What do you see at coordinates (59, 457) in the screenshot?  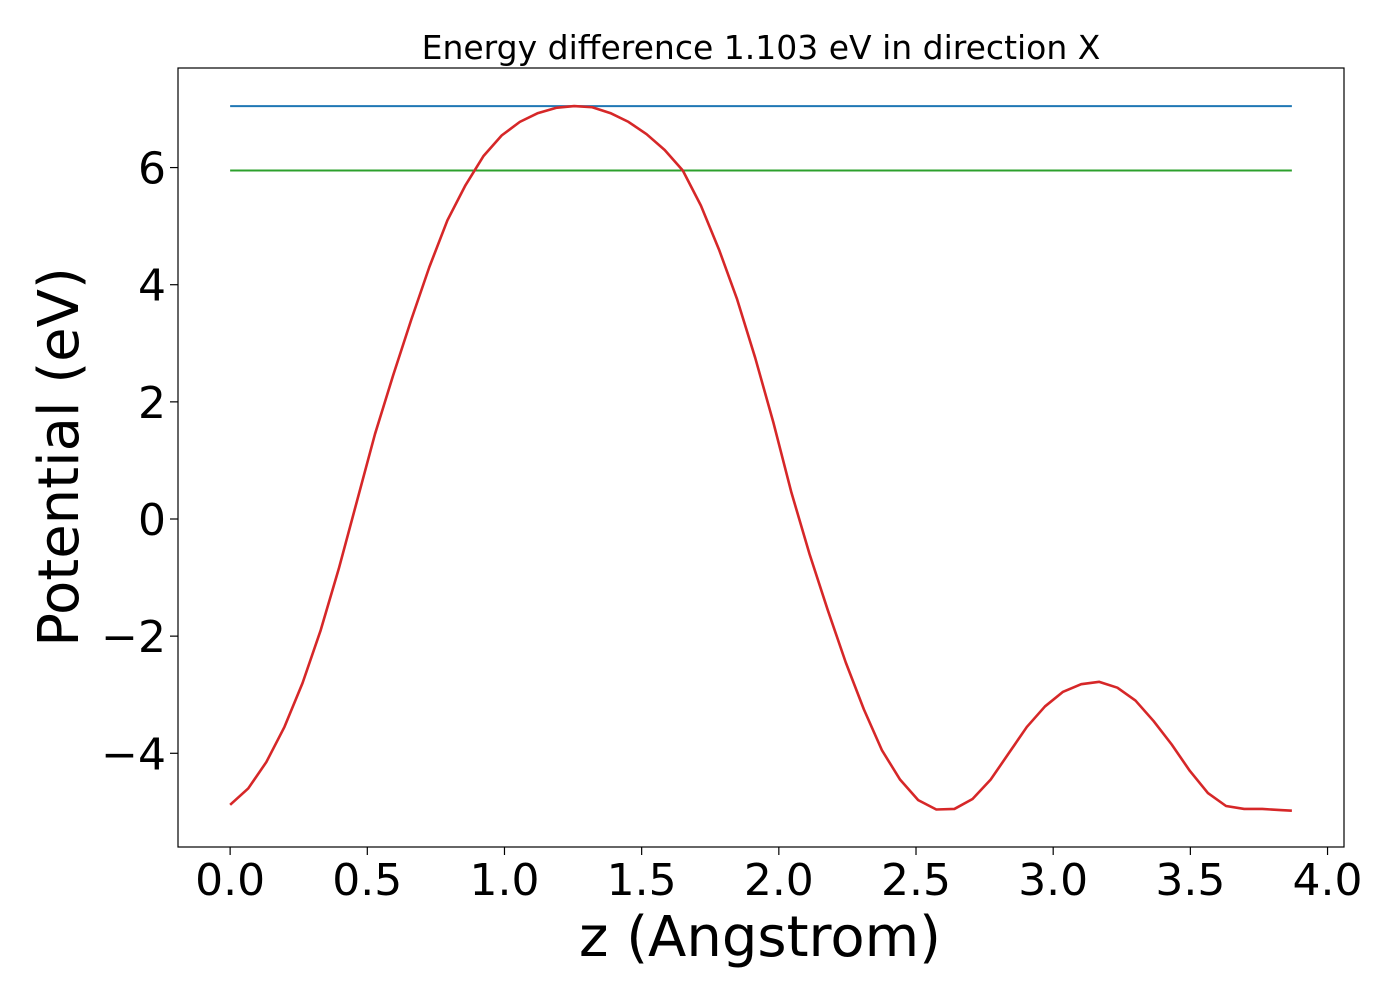 I see `y-axis-label: Potential (eV)` at bounding box center [59, 457].